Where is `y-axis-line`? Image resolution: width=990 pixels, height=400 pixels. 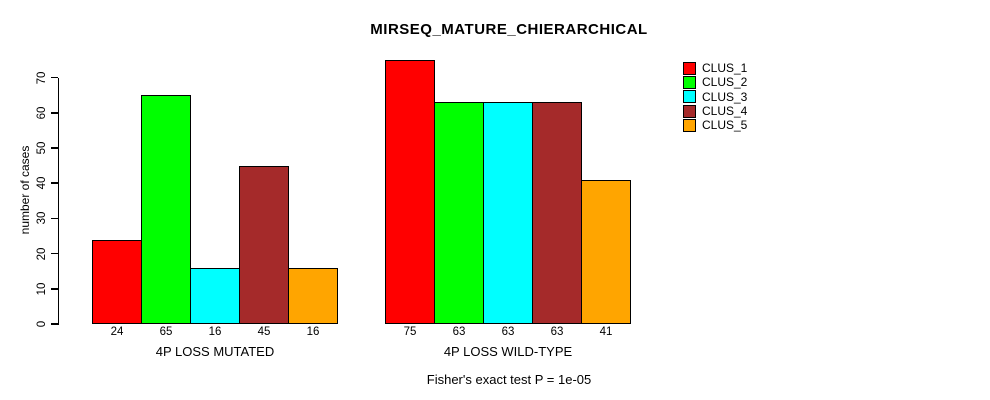 y-axis-line is located at coordinates (58, 201).